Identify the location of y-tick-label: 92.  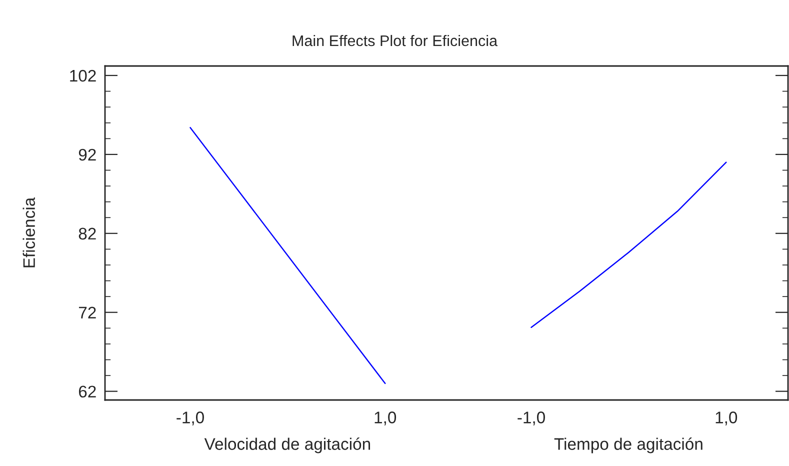
(87, 154).